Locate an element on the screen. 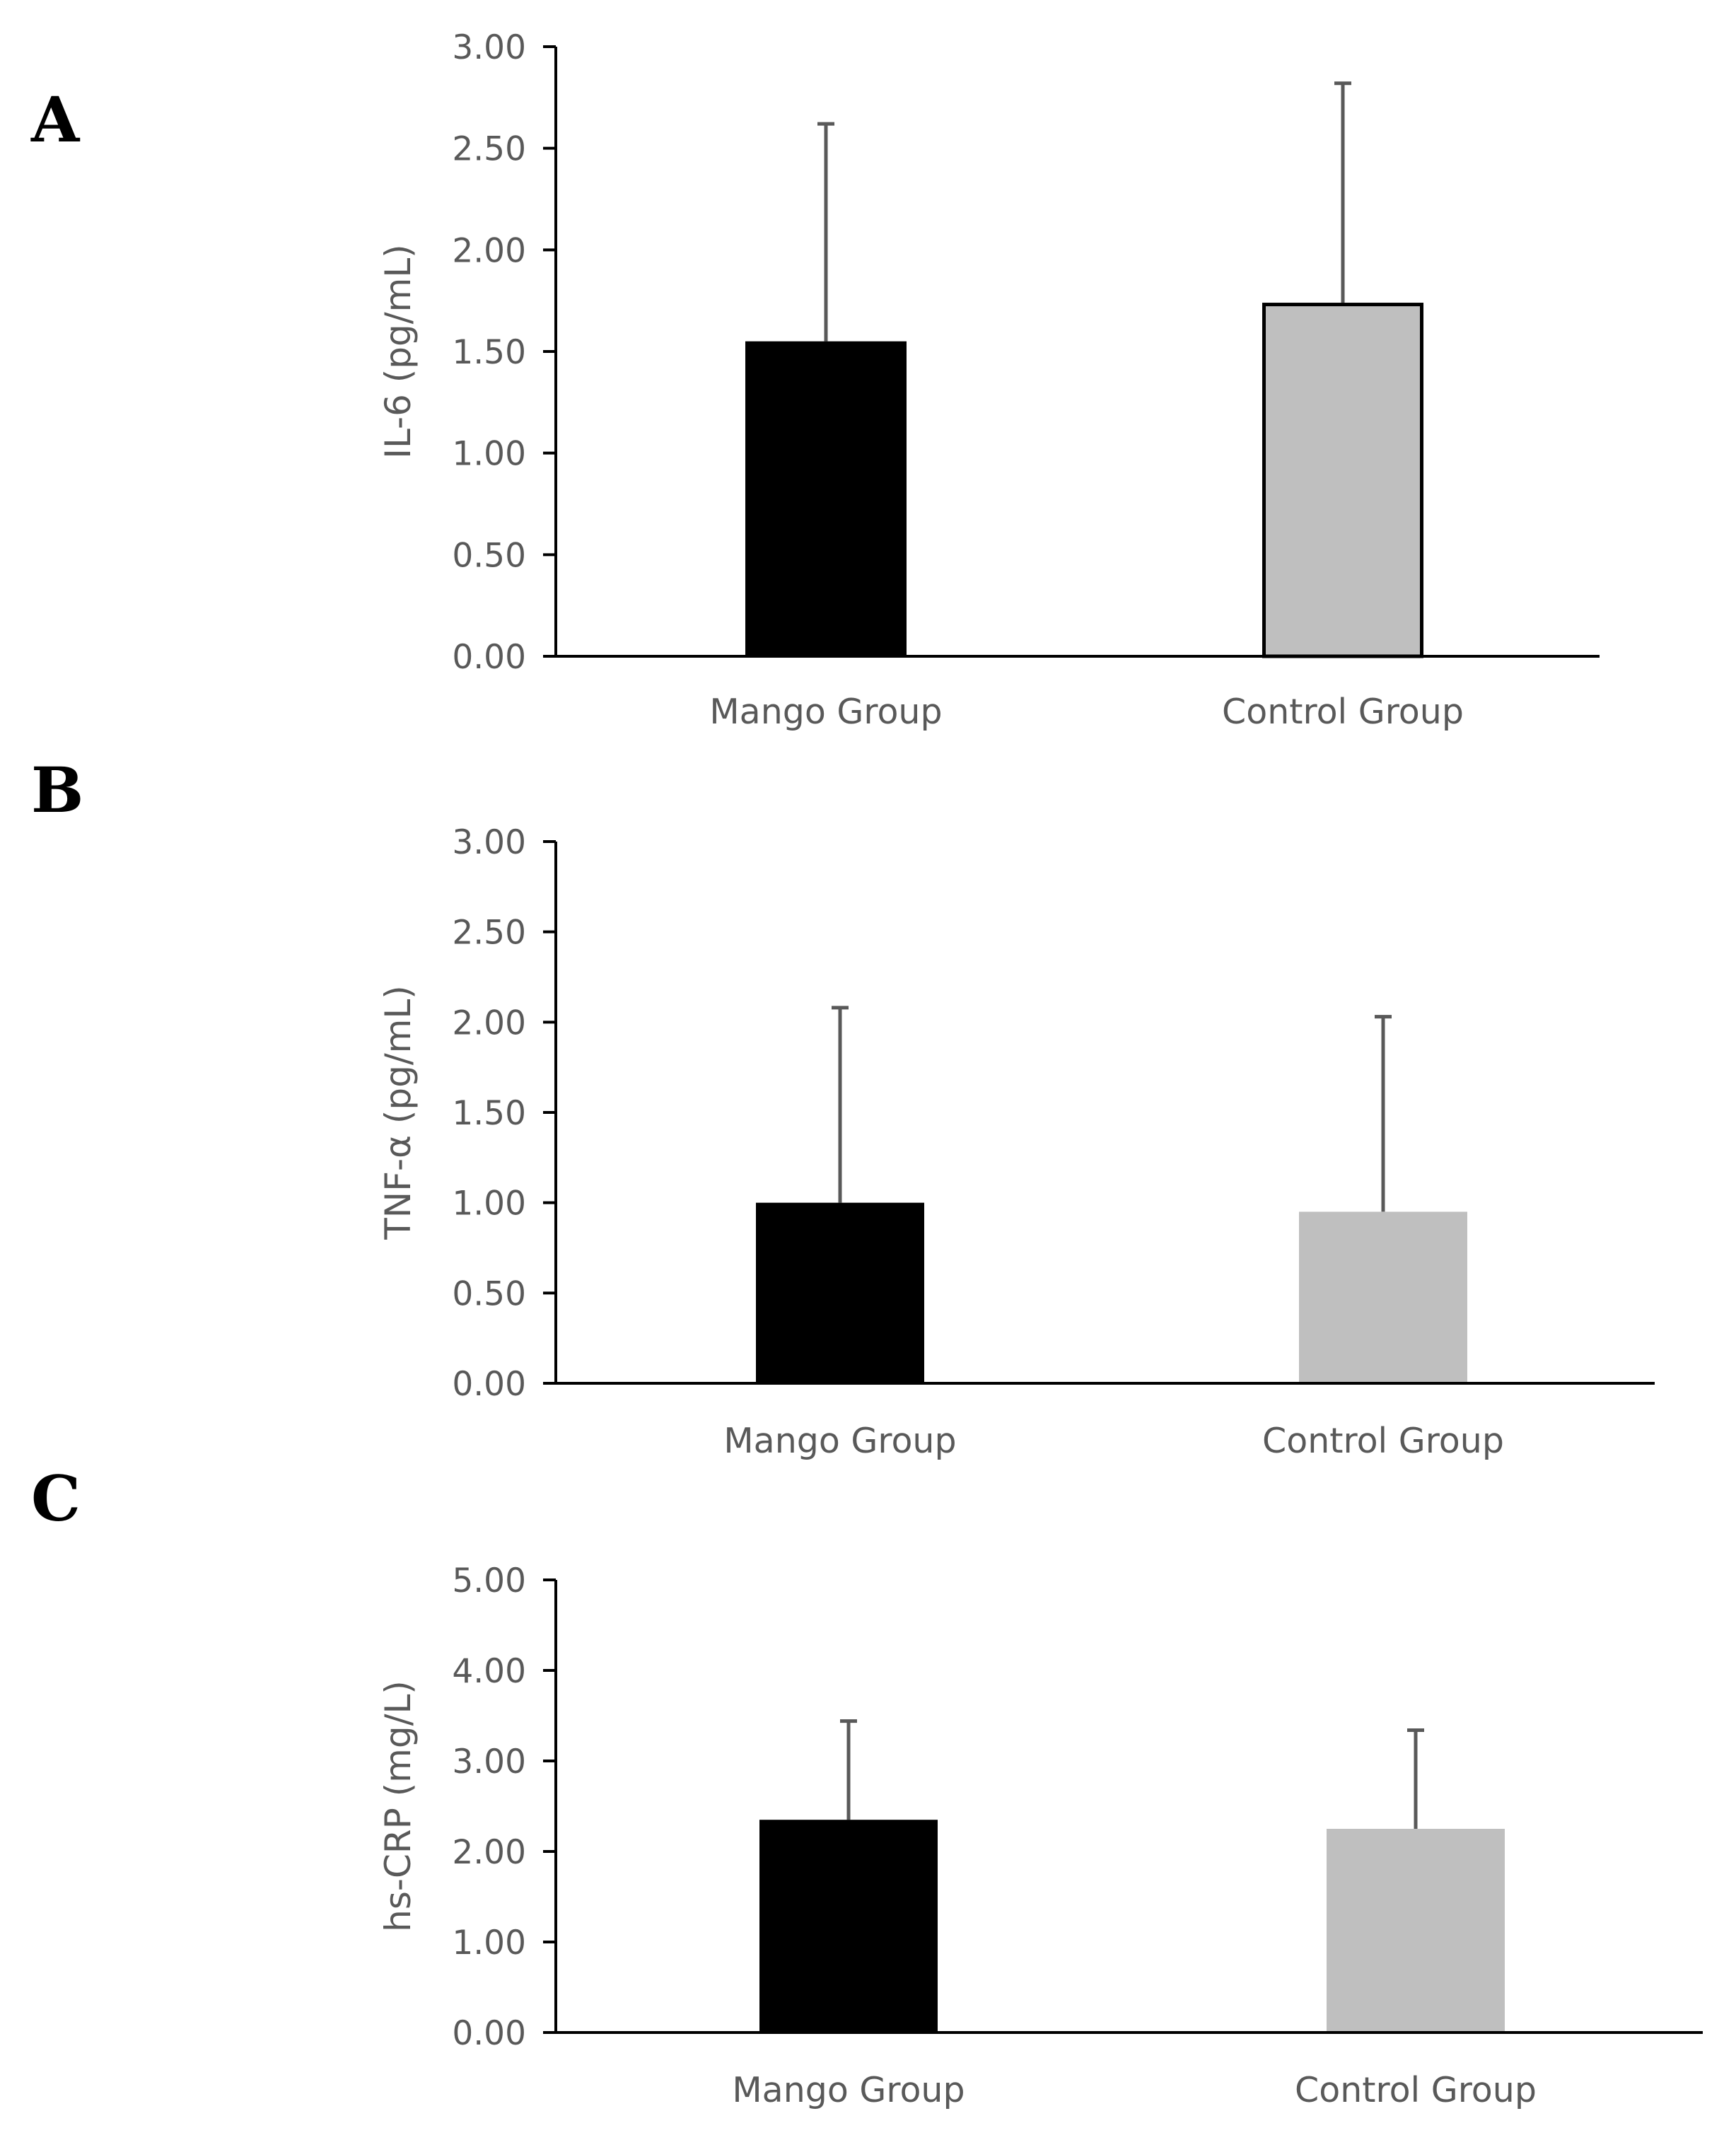 Image resolution: width=1736 pixels, height=2140 pixels. panel-b-y-tick-label-4: 2.00 is located at coordinates (489, 1023).